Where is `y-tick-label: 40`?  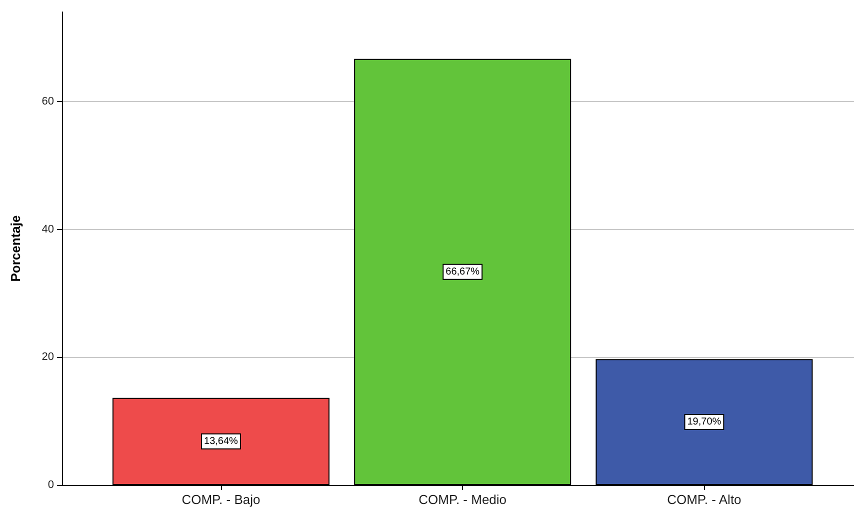
y-tick-label: 40 is located at coordinates (48, 229).